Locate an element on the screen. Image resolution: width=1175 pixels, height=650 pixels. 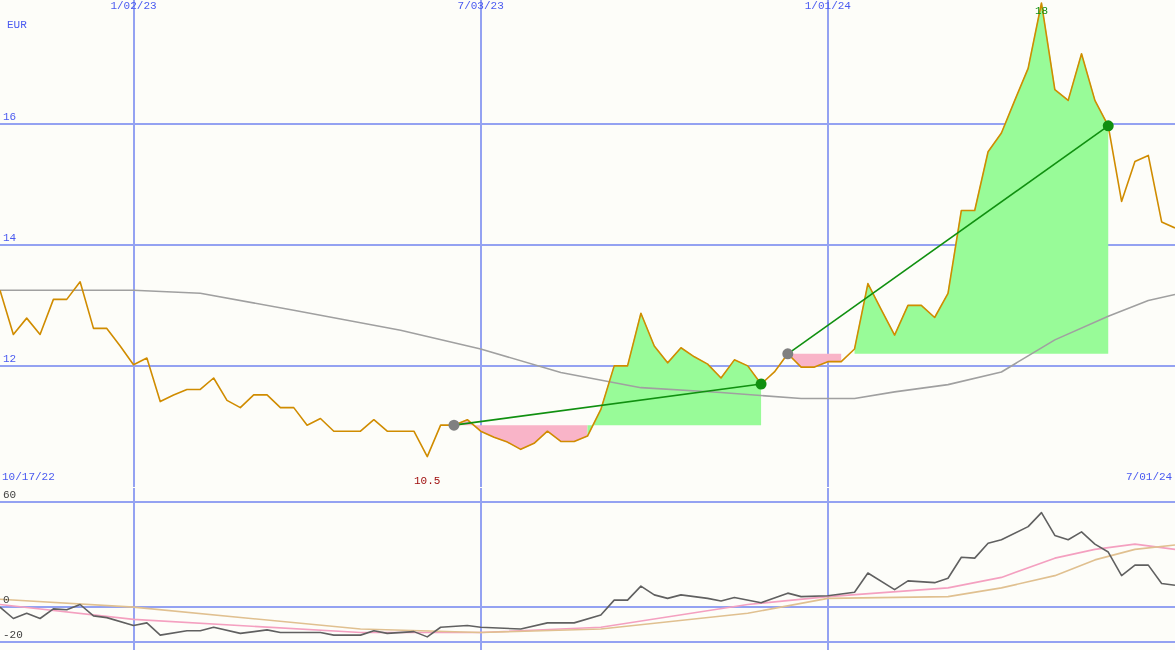
y-tick-label: 14 is located at coordinates (10, 238).